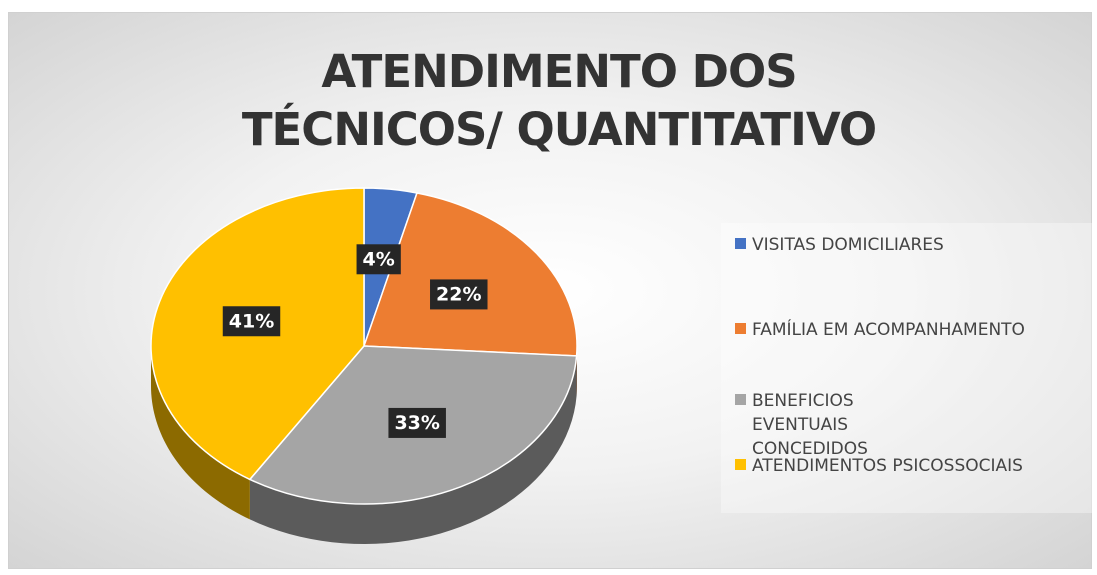 The image size is (1097, 575). Describe the element at coordinates (910, 425) in the screenshot. I see `legend-item: BENEFICIOS EVENTUAIS CONCEDIDOS` at that location.